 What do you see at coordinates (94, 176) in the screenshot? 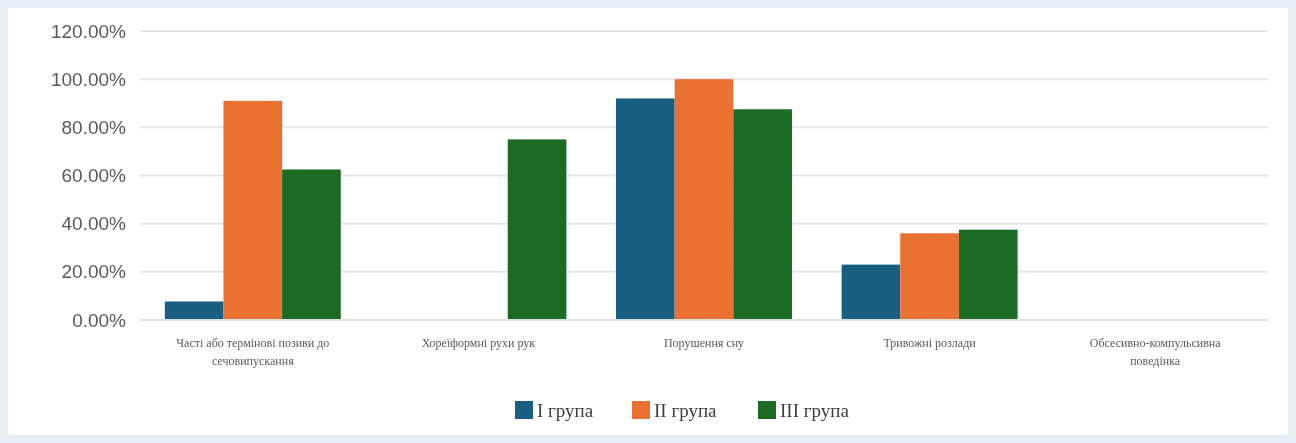
I see `y-tick-label: 60.00%` at bounding box center [94, 176].